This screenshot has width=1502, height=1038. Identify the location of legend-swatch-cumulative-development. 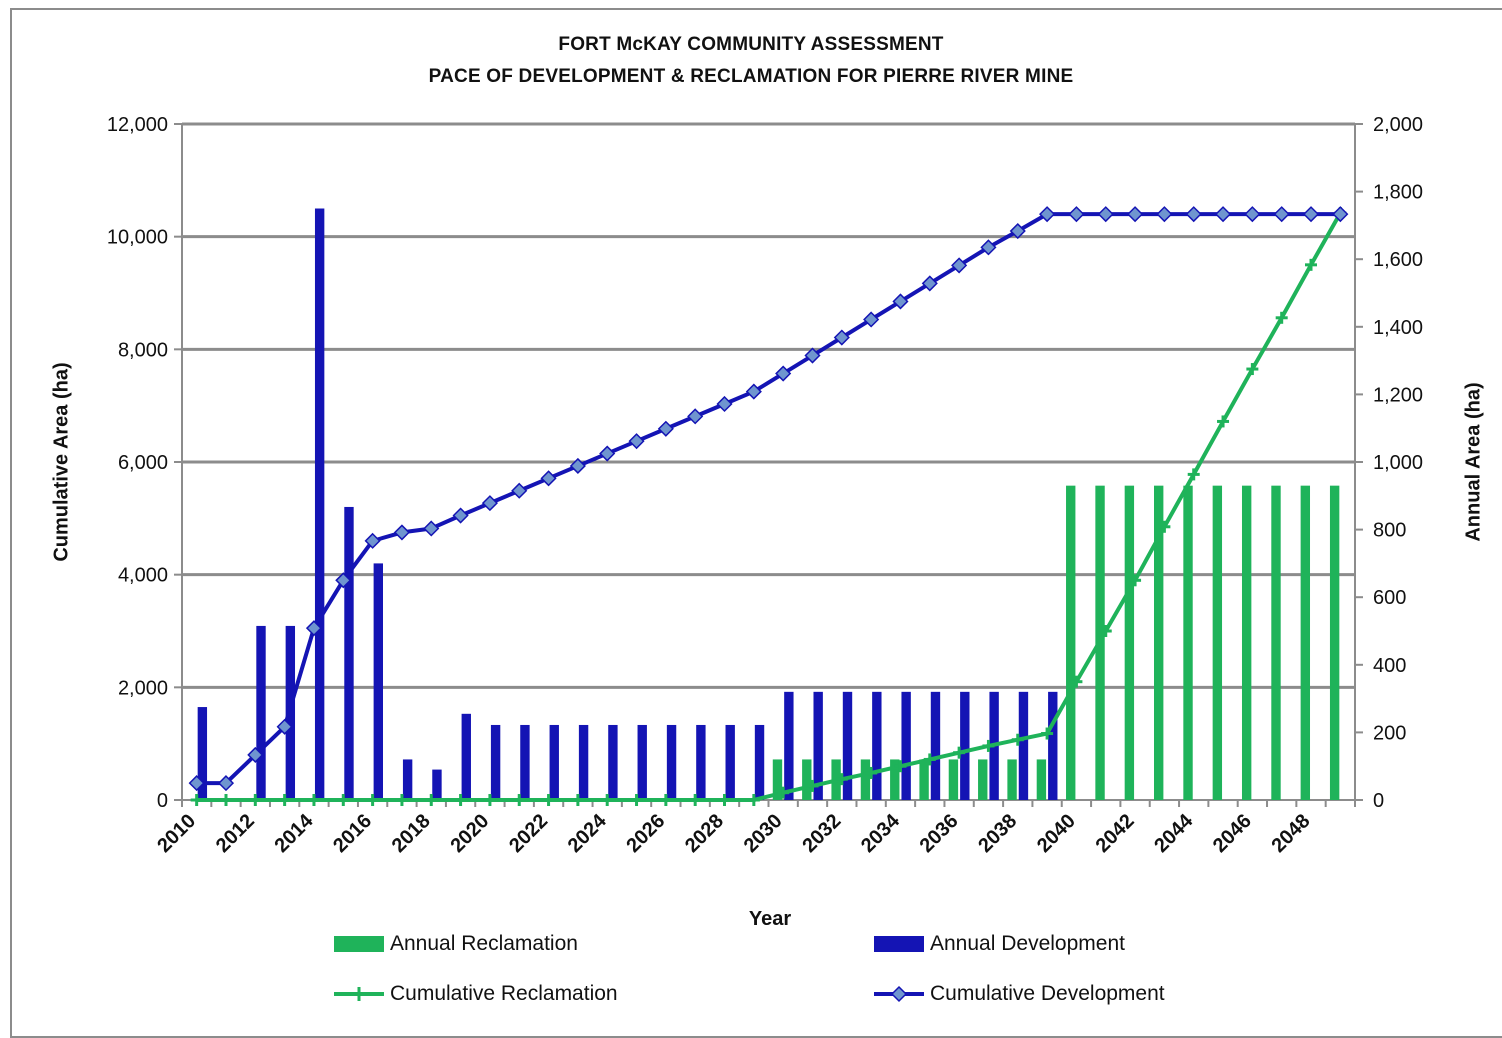
(899, 994).